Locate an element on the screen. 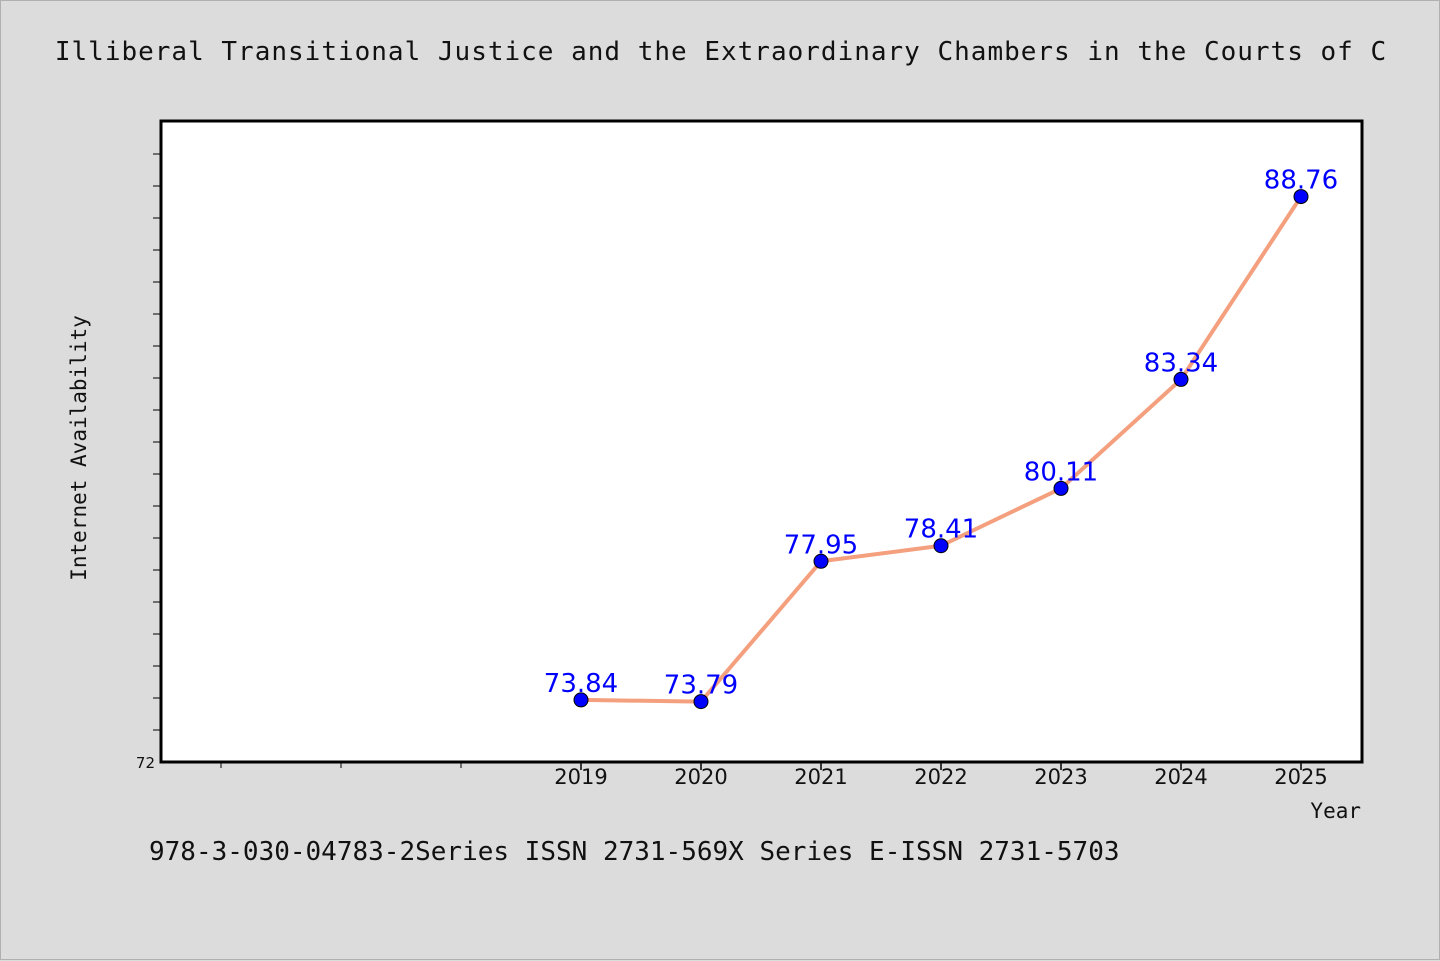 The image size is (1440, 961). data-label: 83.34 is located at coordinates (1181, 363).